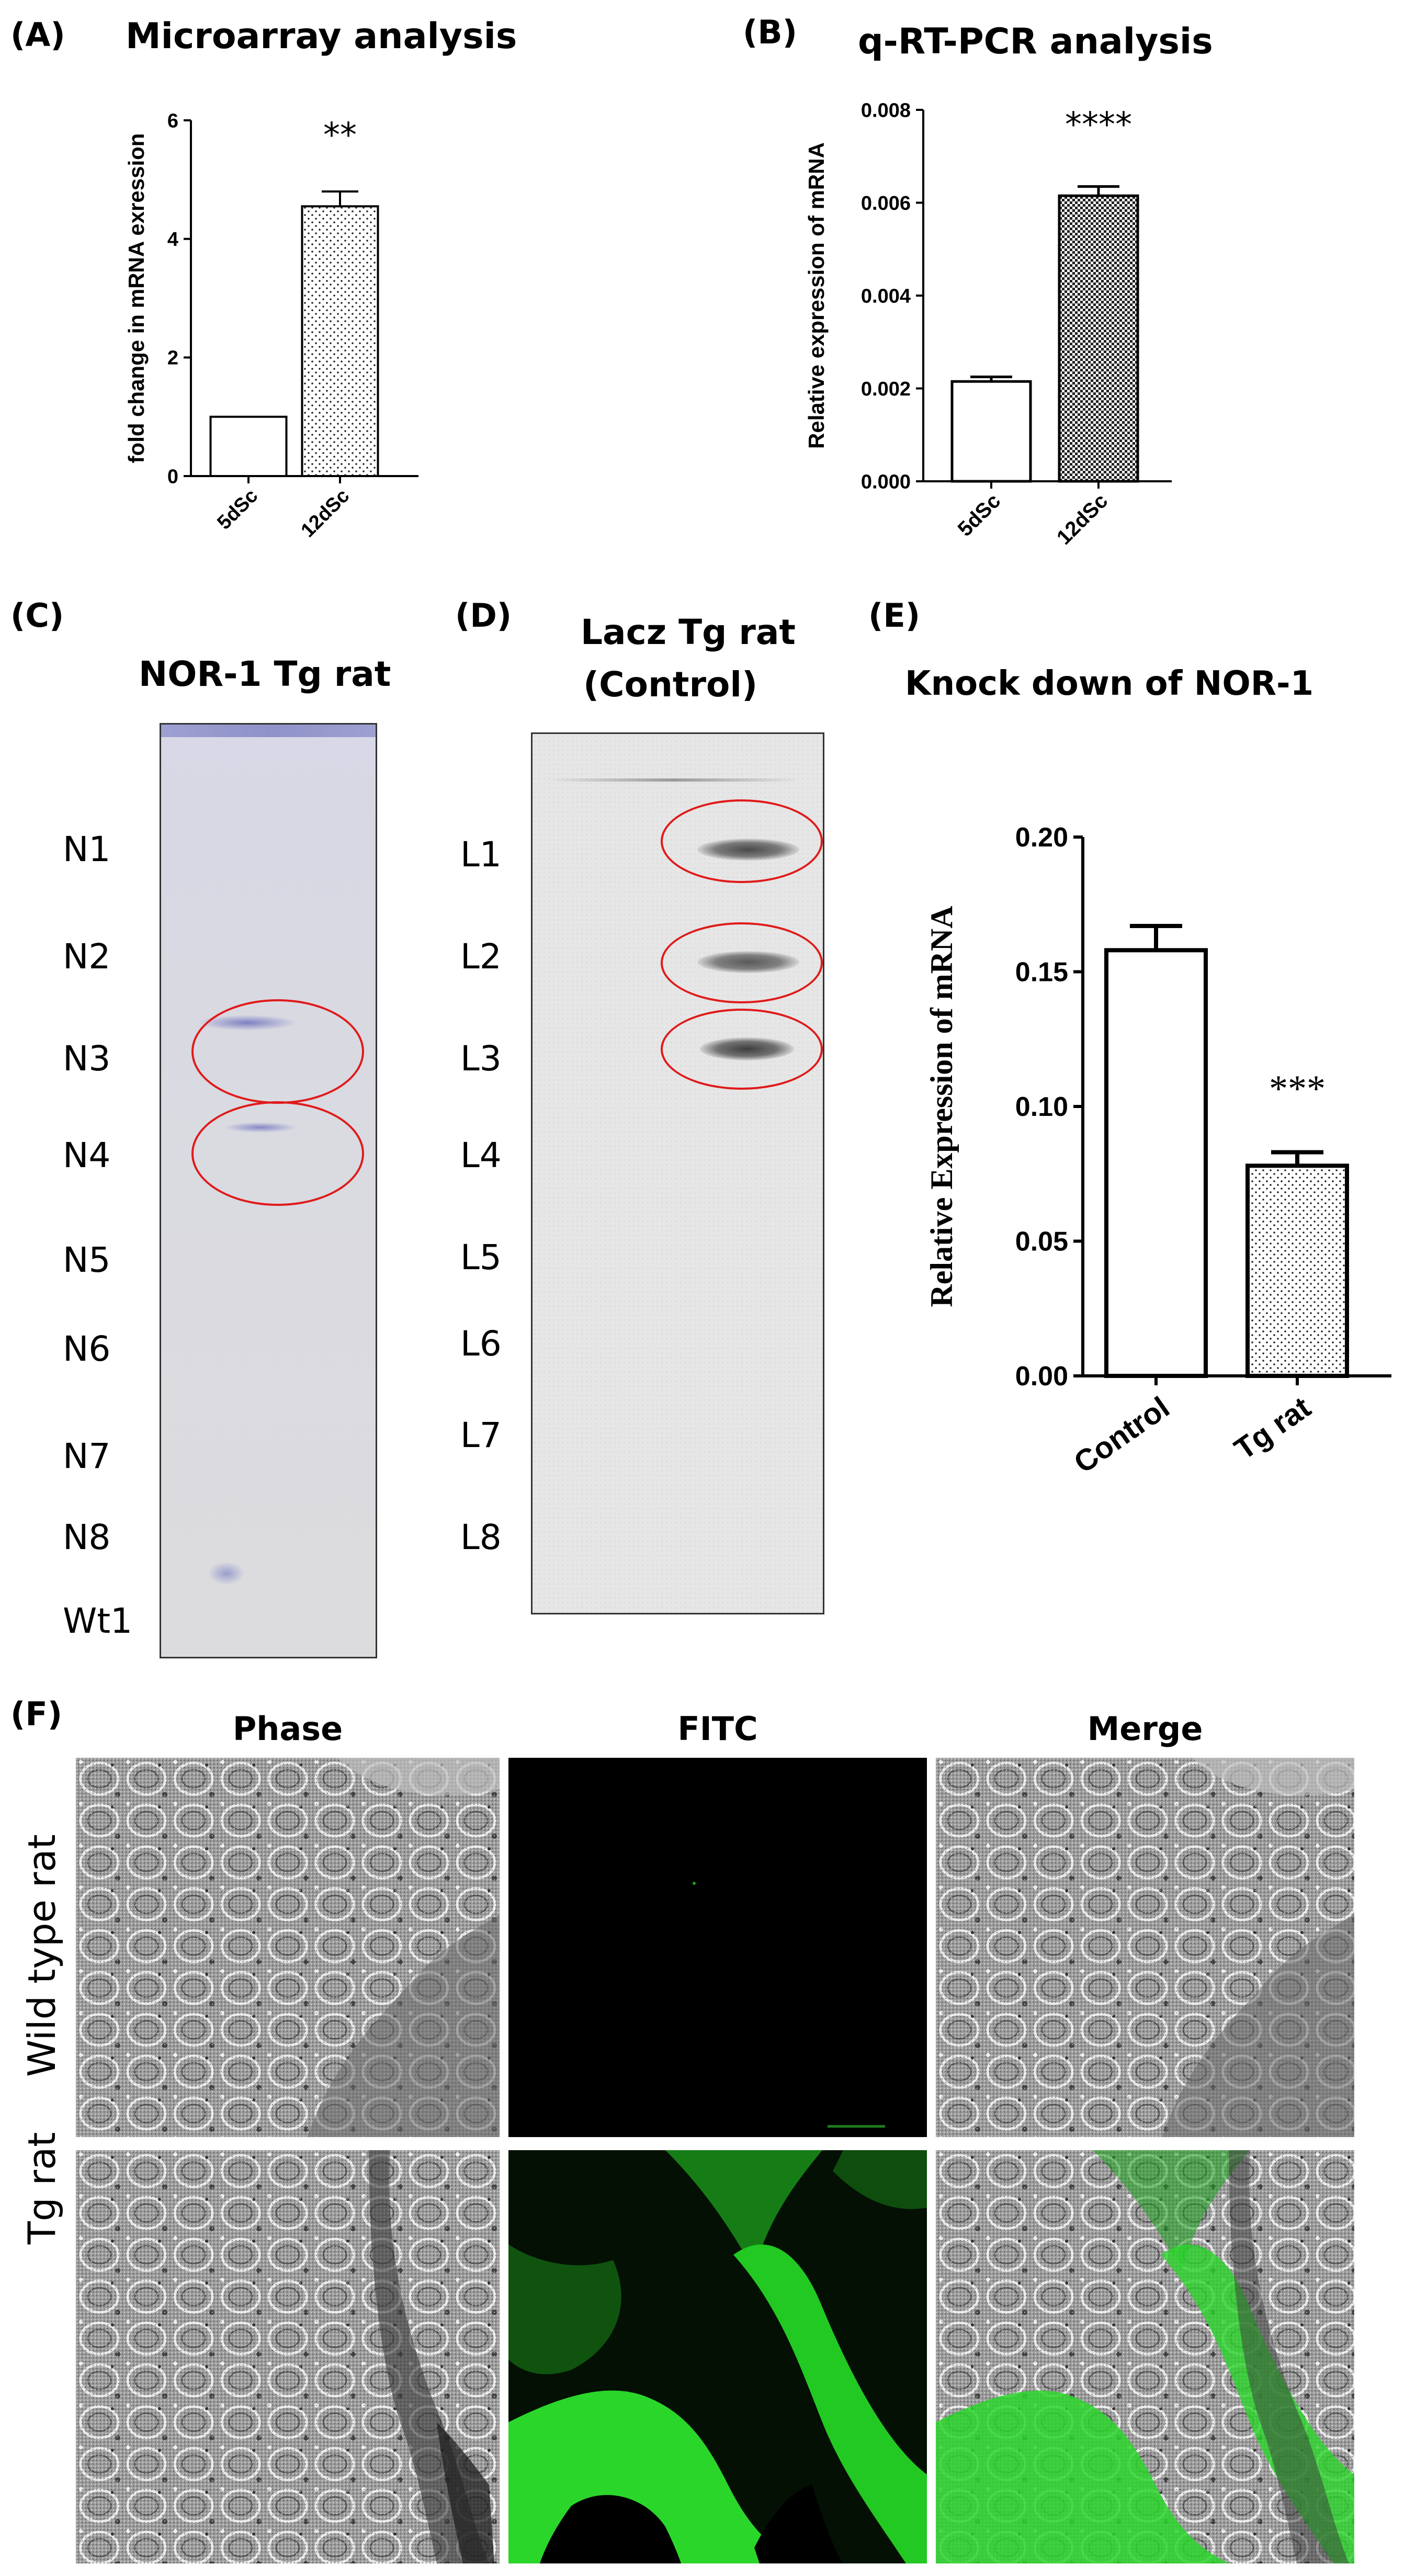 This screenshot has width=1427, height=2576. I want to click on panel-a-letter: (A), so click(37, 35).